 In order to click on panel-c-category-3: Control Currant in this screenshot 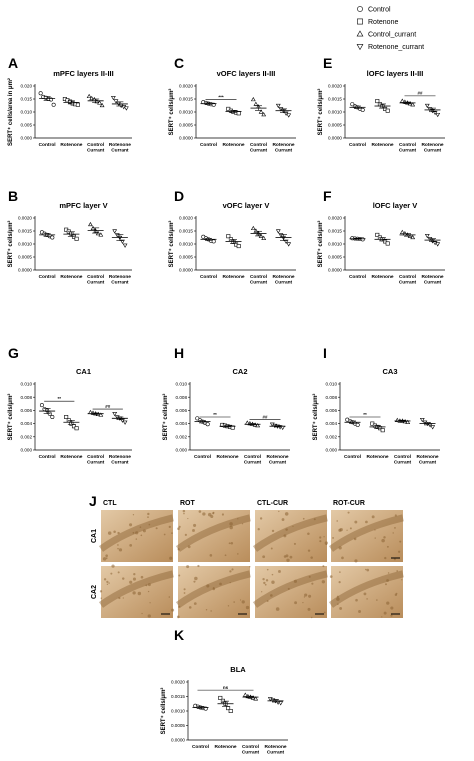, I will do `click(259, 147)`.